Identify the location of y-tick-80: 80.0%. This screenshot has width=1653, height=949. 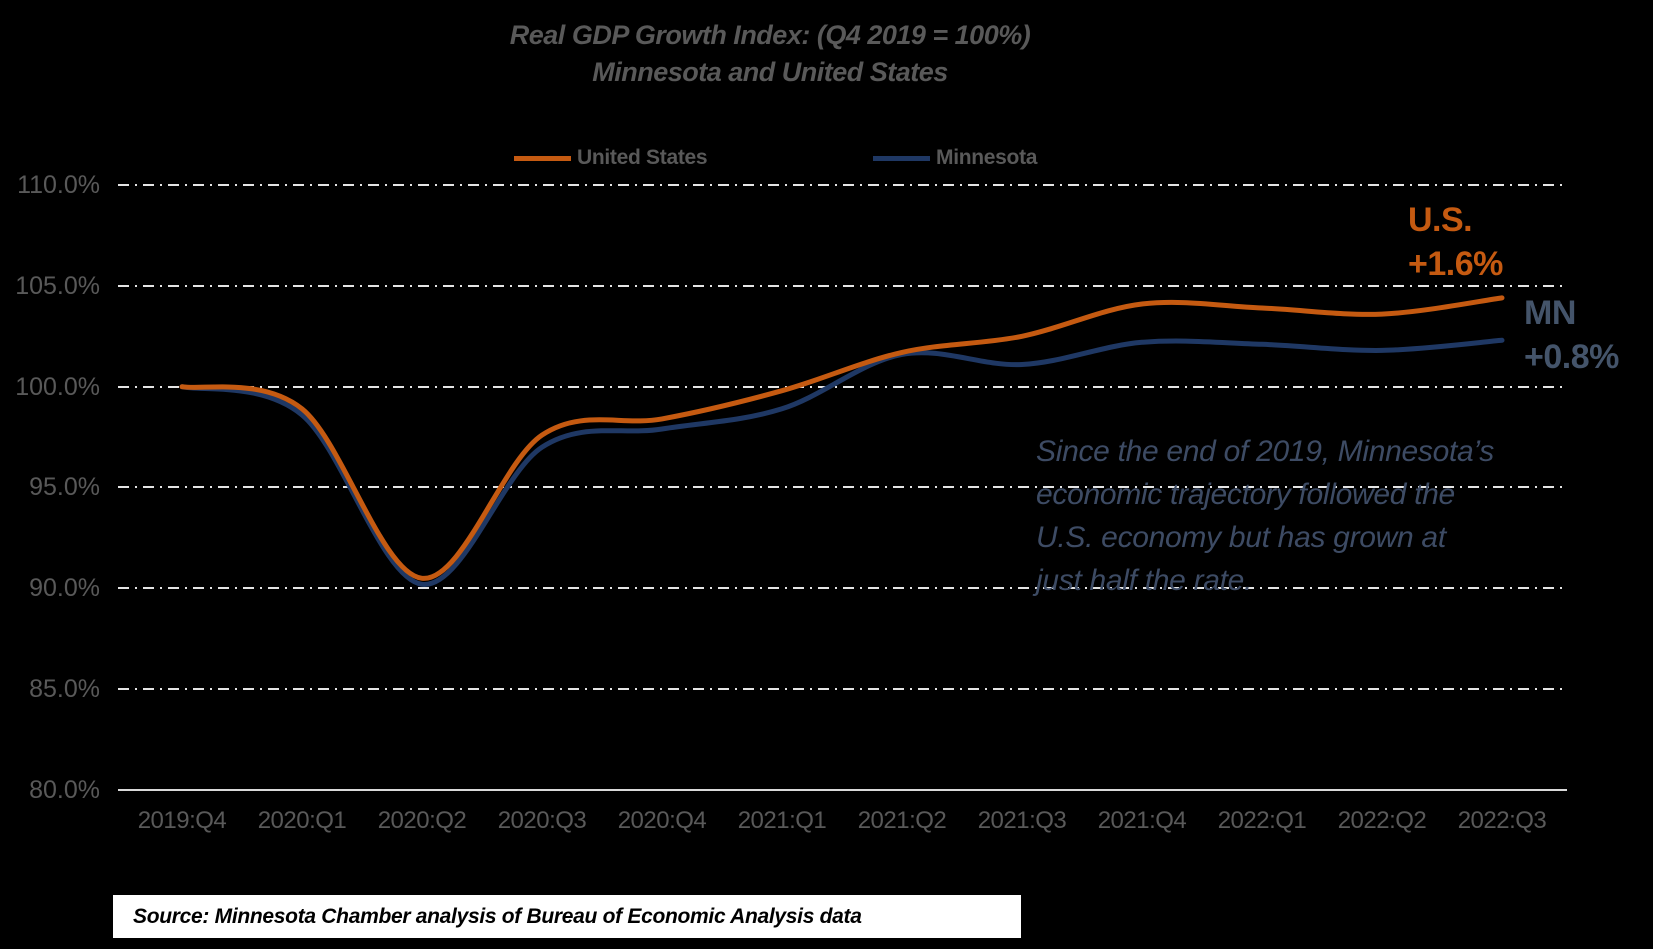
(64, 790).